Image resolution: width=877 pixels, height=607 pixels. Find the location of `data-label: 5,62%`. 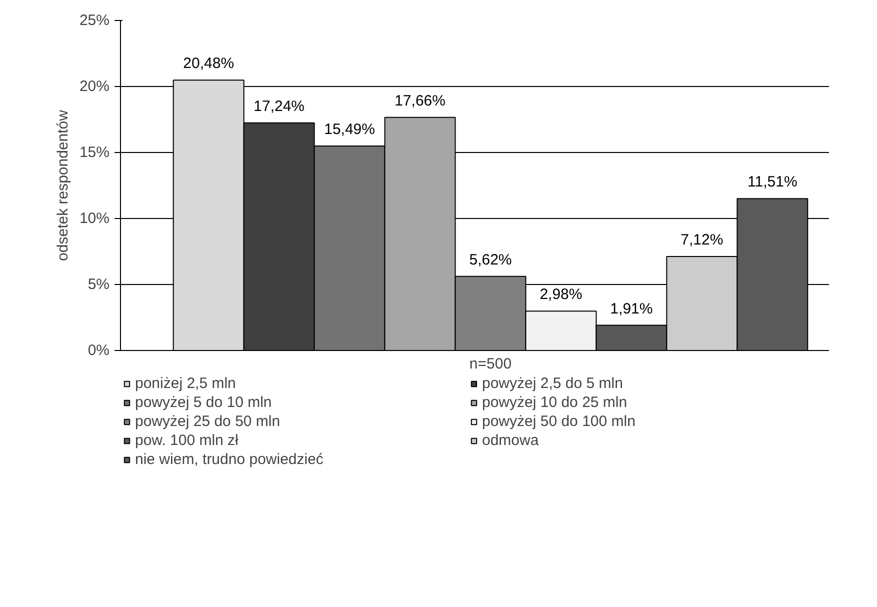

data-label: 5,62% is located at coordinates (490, 259).